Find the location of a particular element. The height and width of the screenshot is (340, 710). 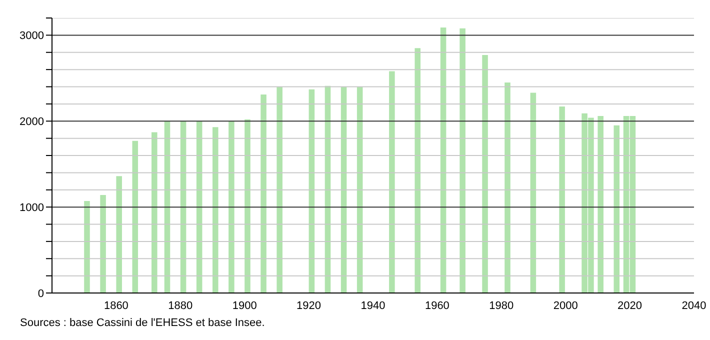

source-note: Sources : base Cassini de l'EHESS et base Insee. is located at coordinates (143, 323).